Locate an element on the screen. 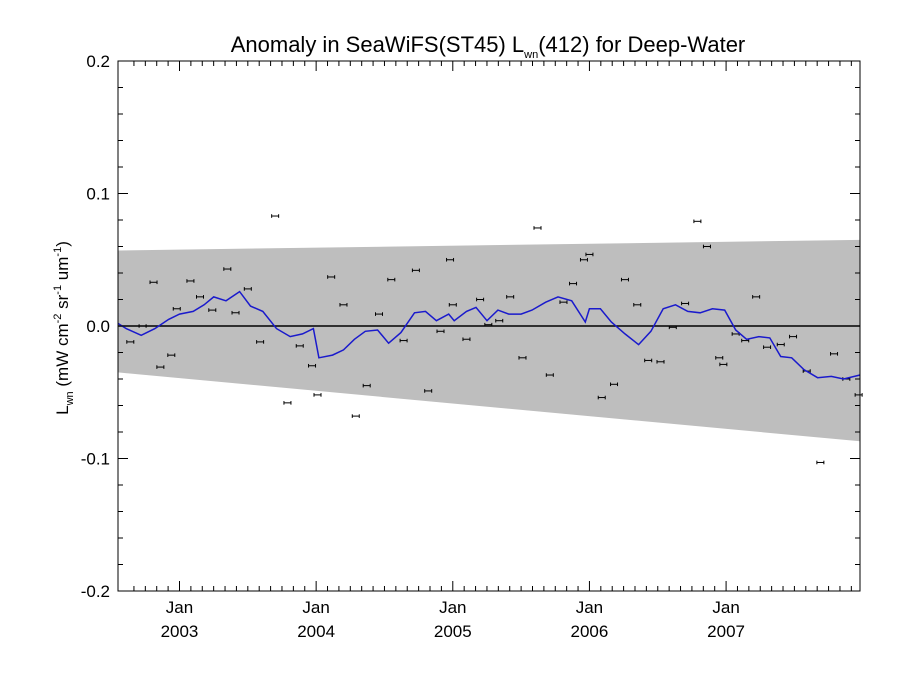 The image size is (900, 675). x-tick-year-label: 2003 is located at coordinates (180, 631).